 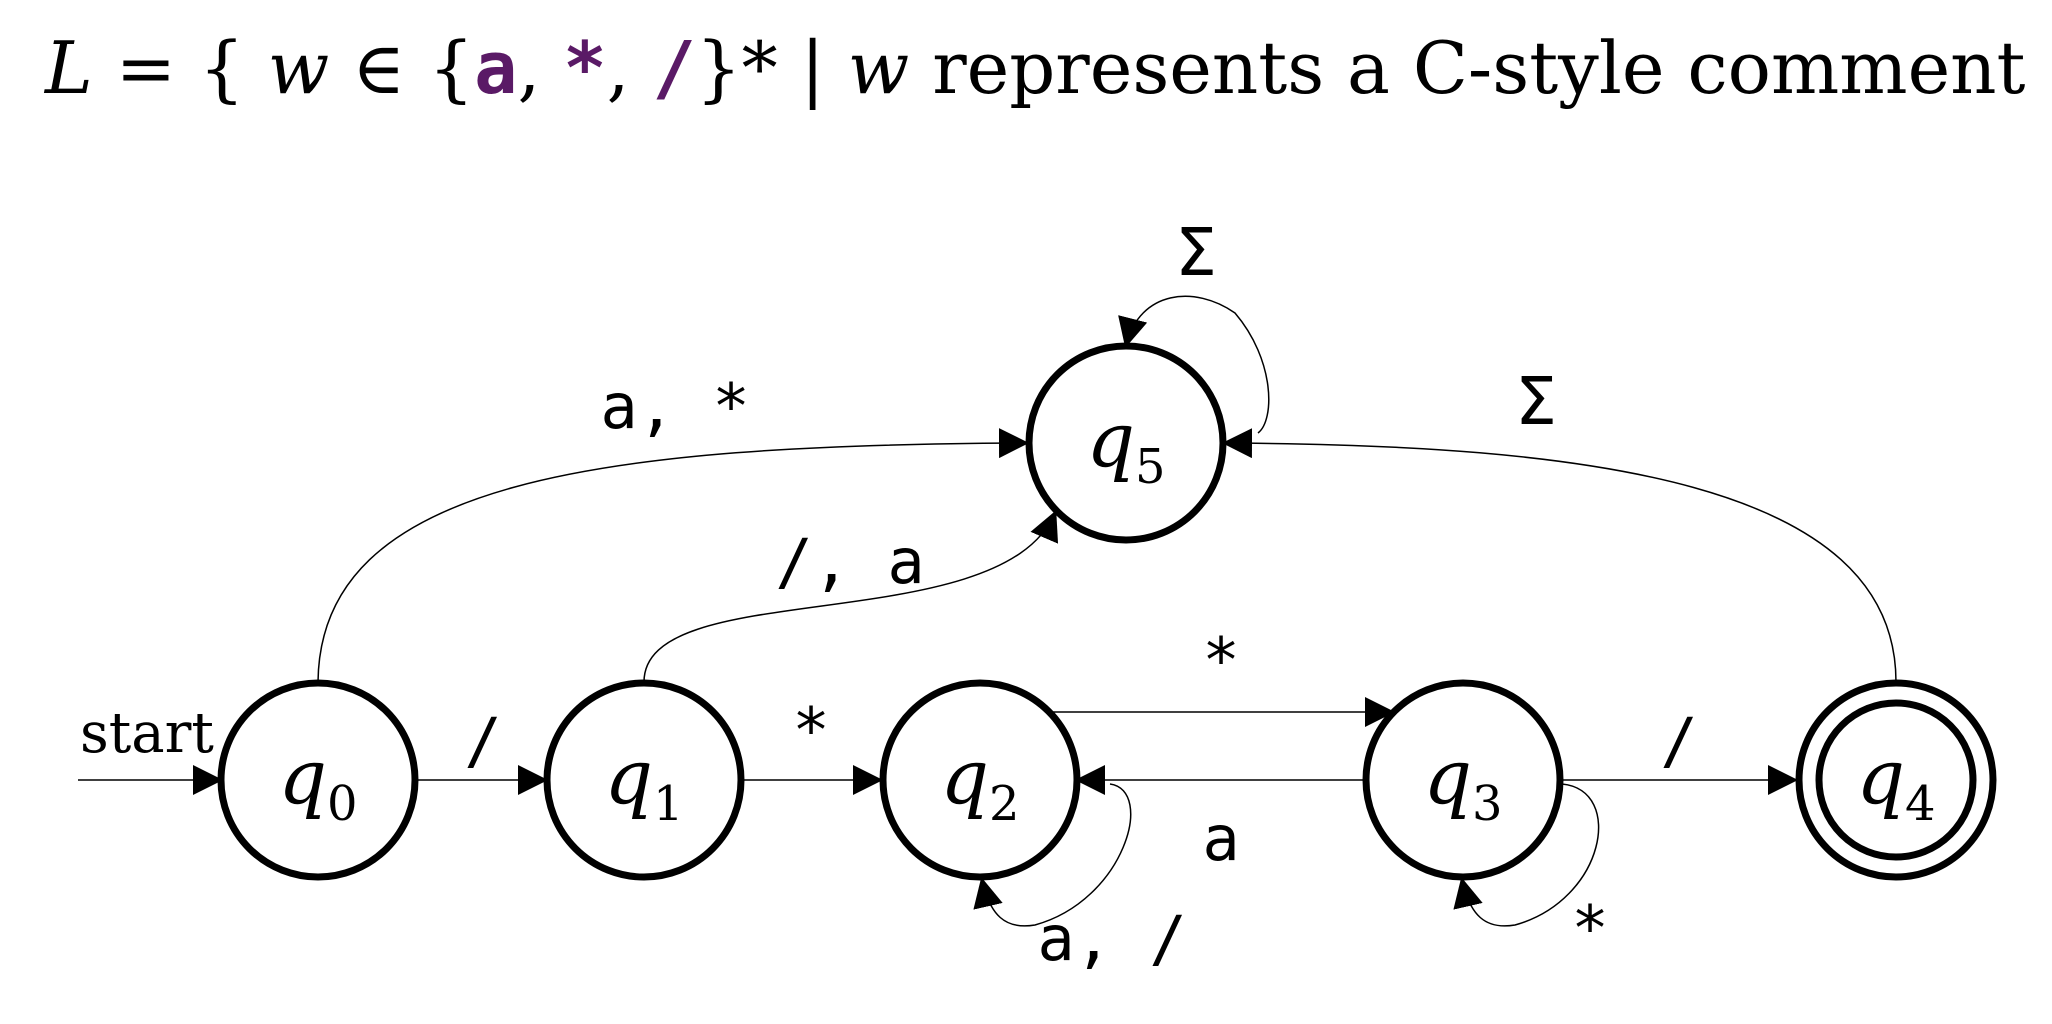 I want to click on label-q0-q5: a, *, so click(x=674, y=406).